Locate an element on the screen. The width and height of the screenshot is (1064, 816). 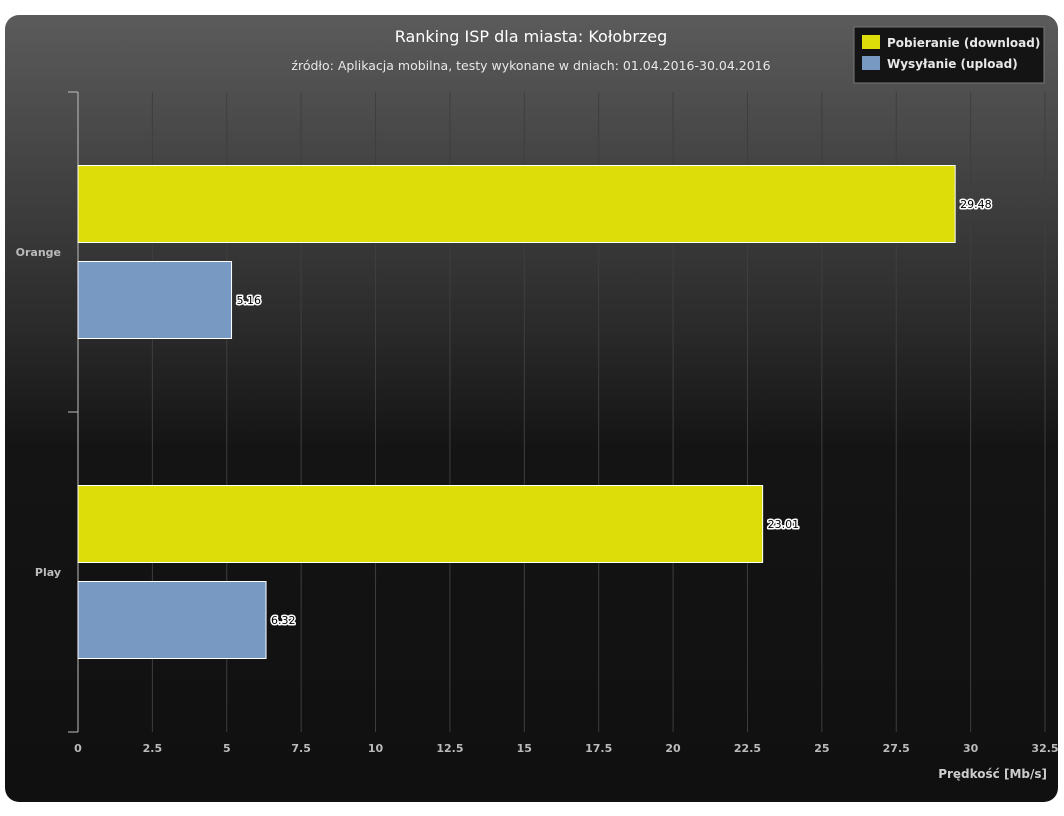
x-tick-label: 5 is located at coordinates (227, 748).